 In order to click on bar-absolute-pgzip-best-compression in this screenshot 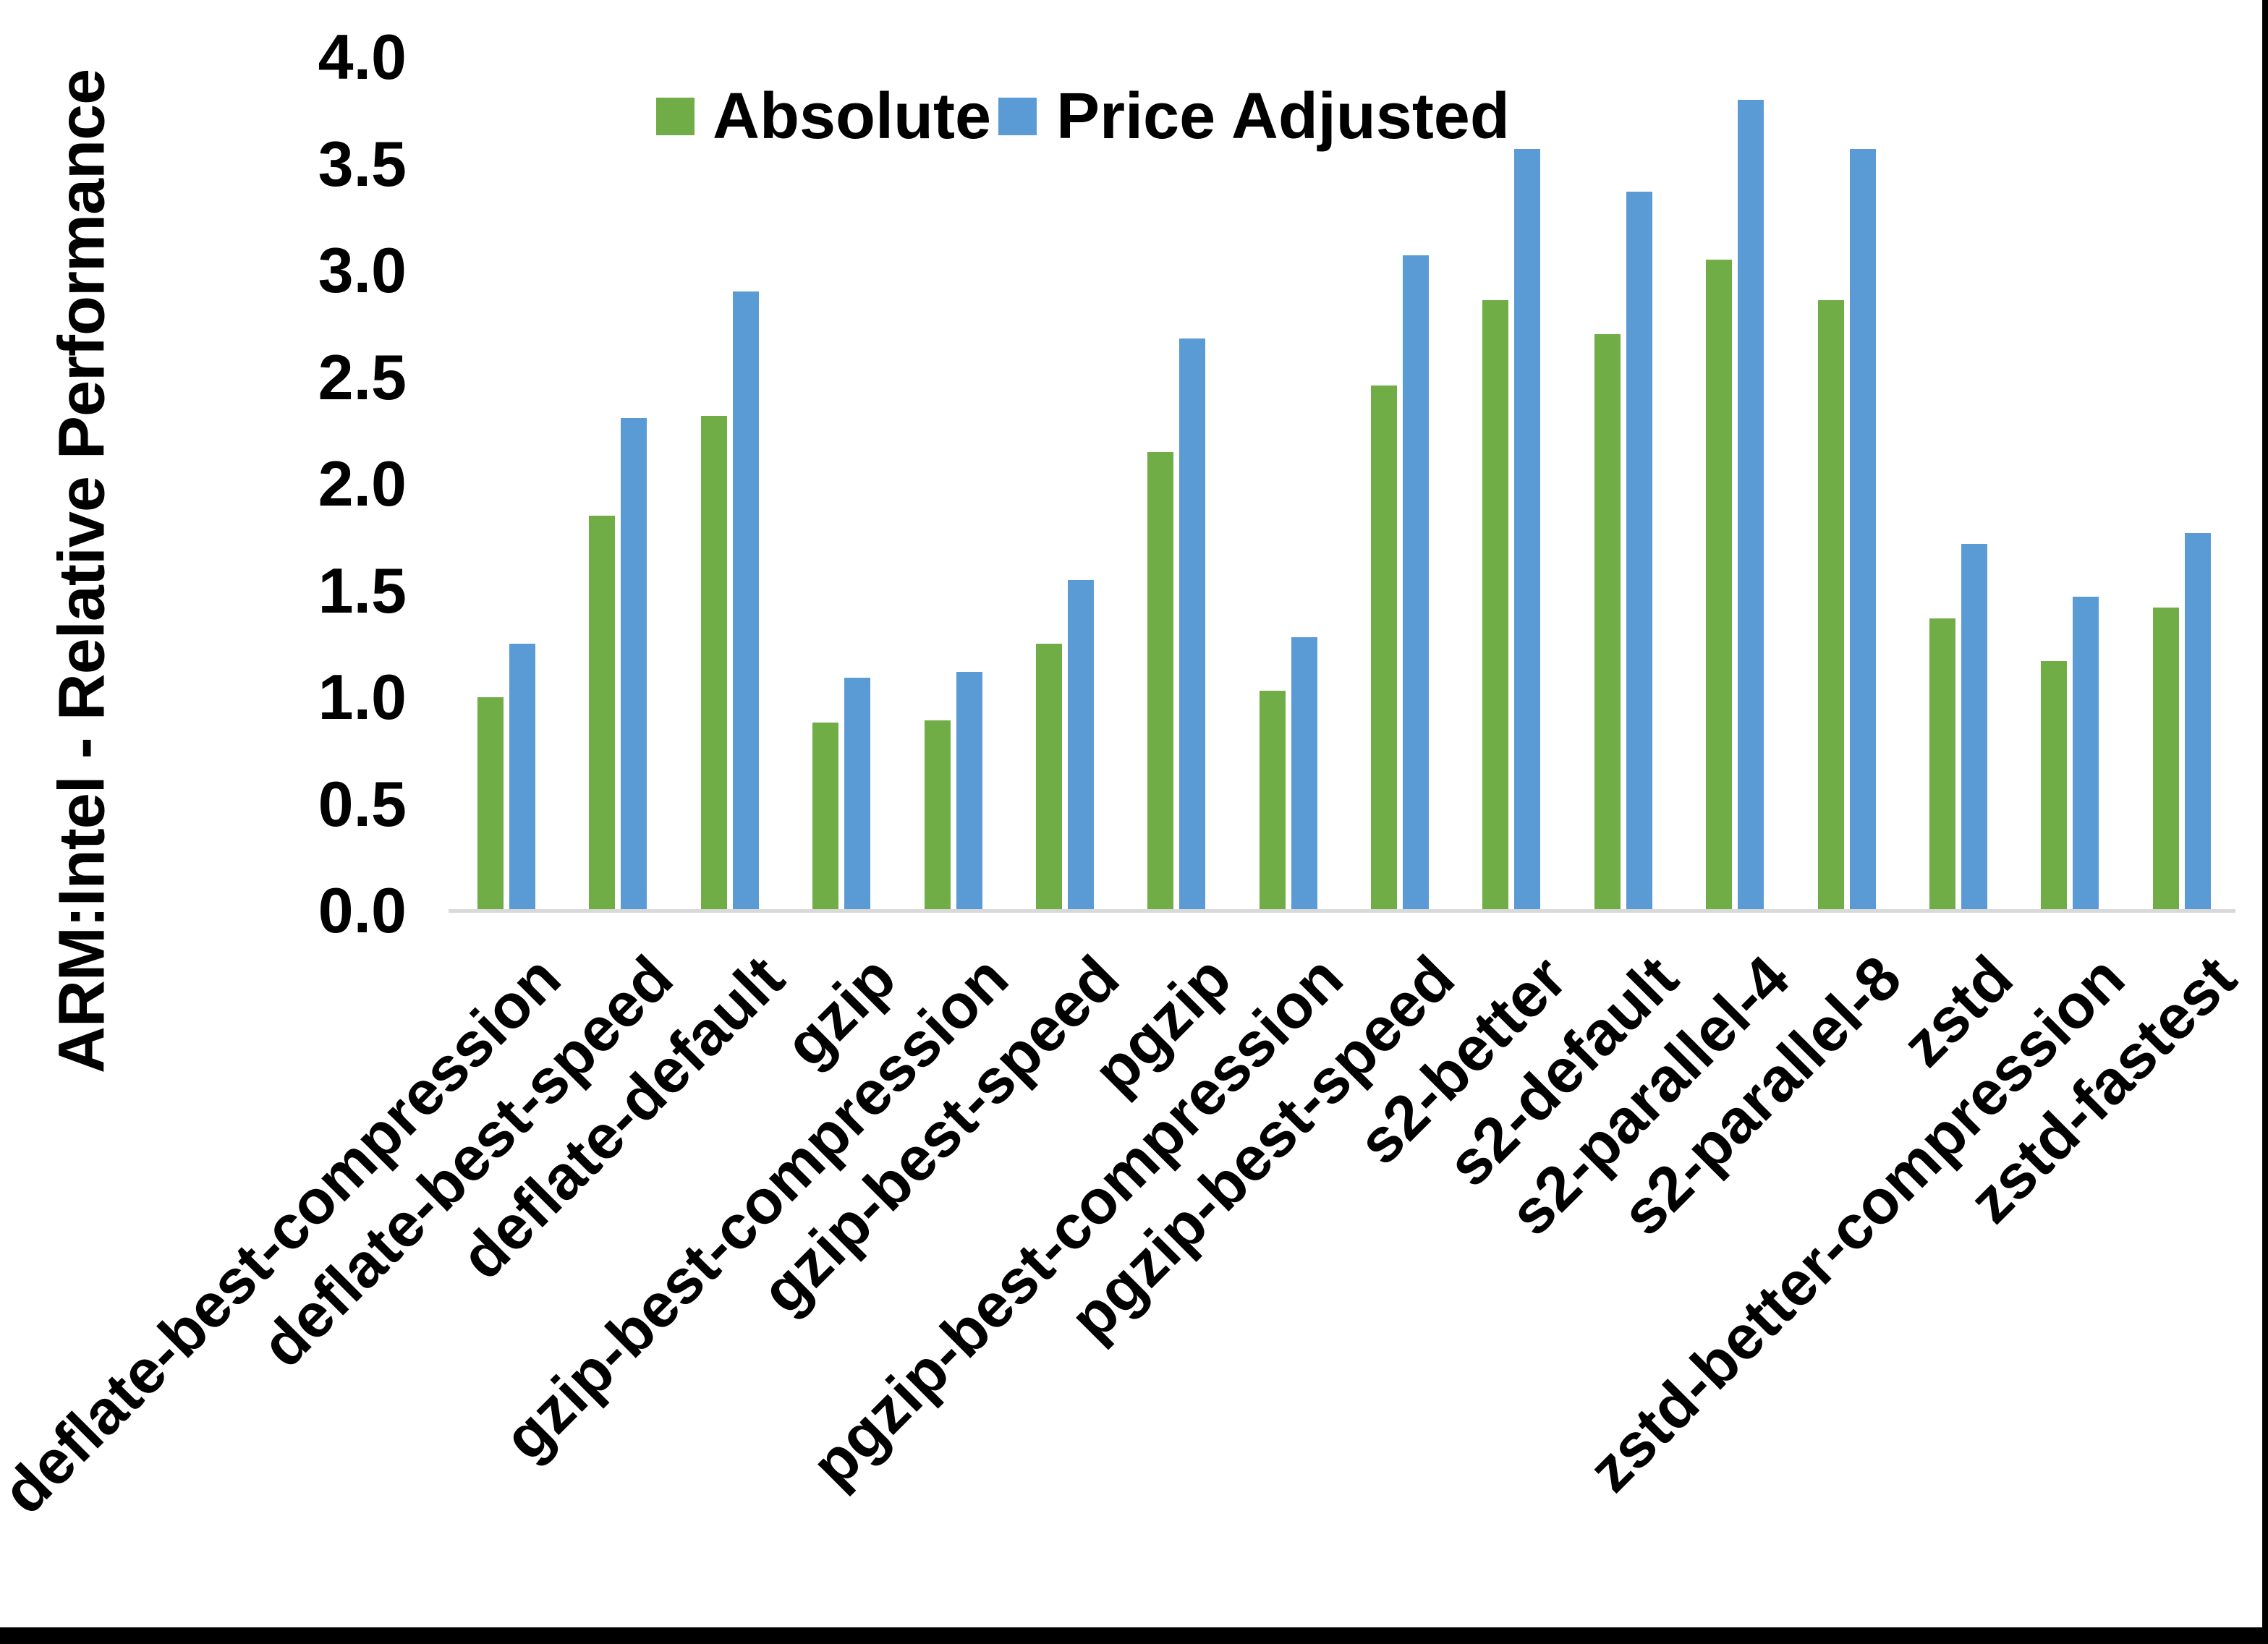, I will do `click(1273, 801)`.